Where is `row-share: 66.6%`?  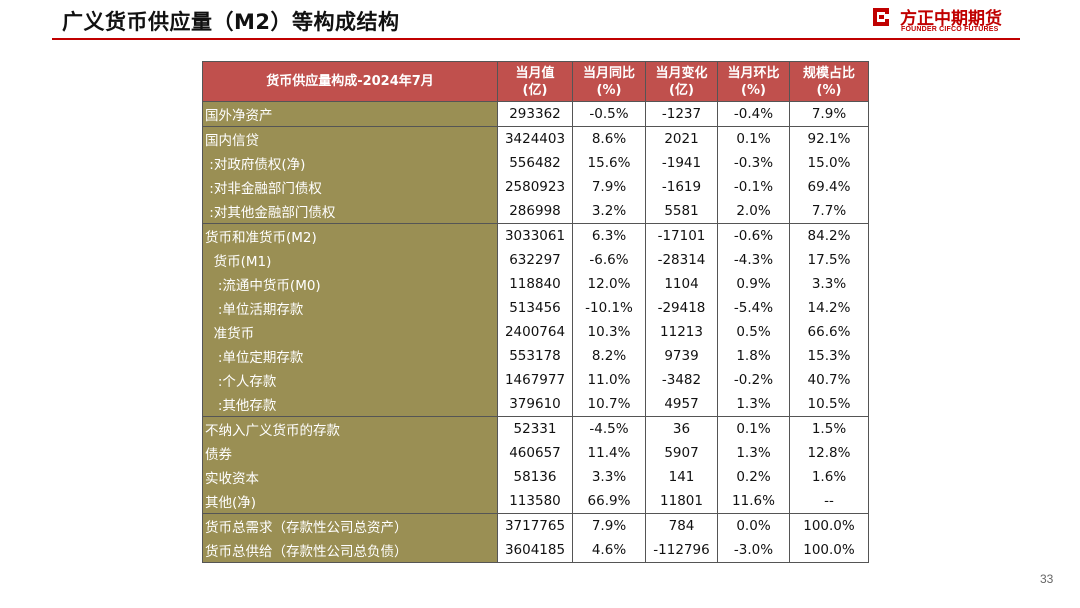 row-share: 66.6% is located at coordinates (829, 332).